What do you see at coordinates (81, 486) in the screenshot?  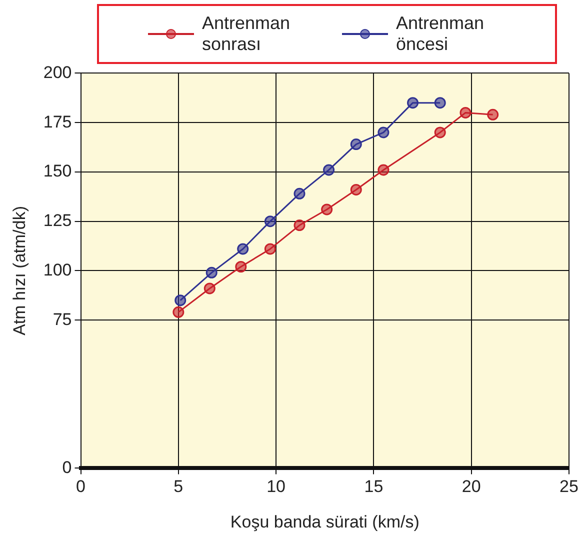 I see `x-tick-label: 0` at bounding box center [81, 486].